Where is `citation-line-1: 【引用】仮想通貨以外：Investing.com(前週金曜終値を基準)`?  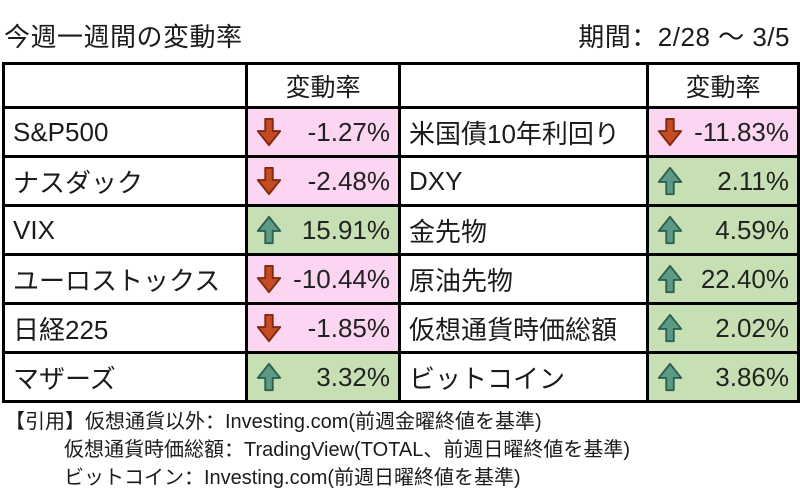 citation-line-1: 【引用】仮想通貨以外：Investing.com(前週金曜終値を基準) is located at coordinates (273, 422).